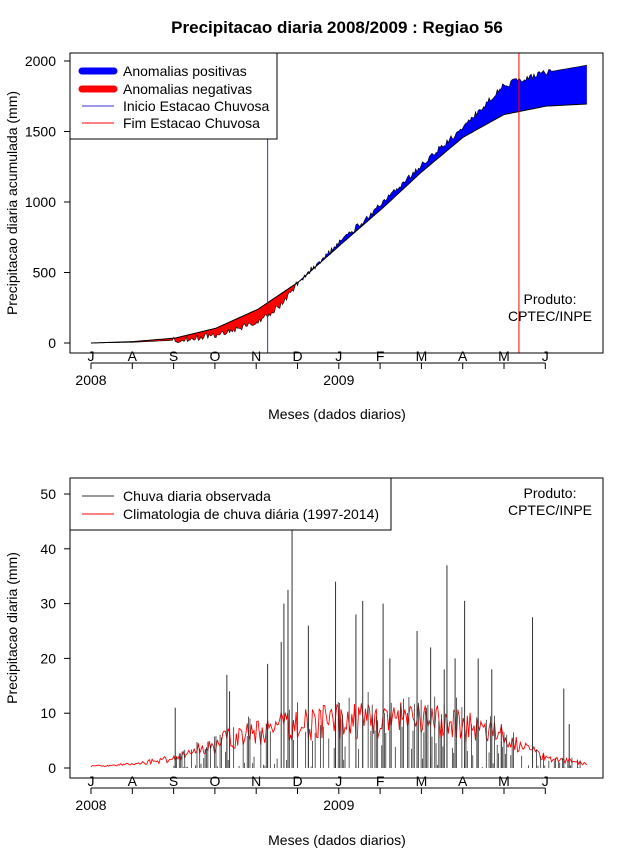  I want to click on c2-ytick-label: 40, so click(48, 549).